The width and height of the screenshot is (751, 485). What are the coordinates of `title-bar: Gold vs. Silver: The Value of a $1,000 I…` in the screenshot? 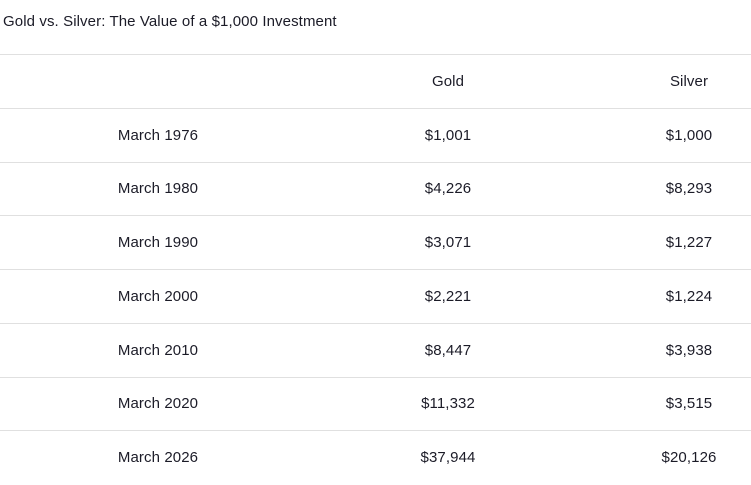 It's located at (375, 27).